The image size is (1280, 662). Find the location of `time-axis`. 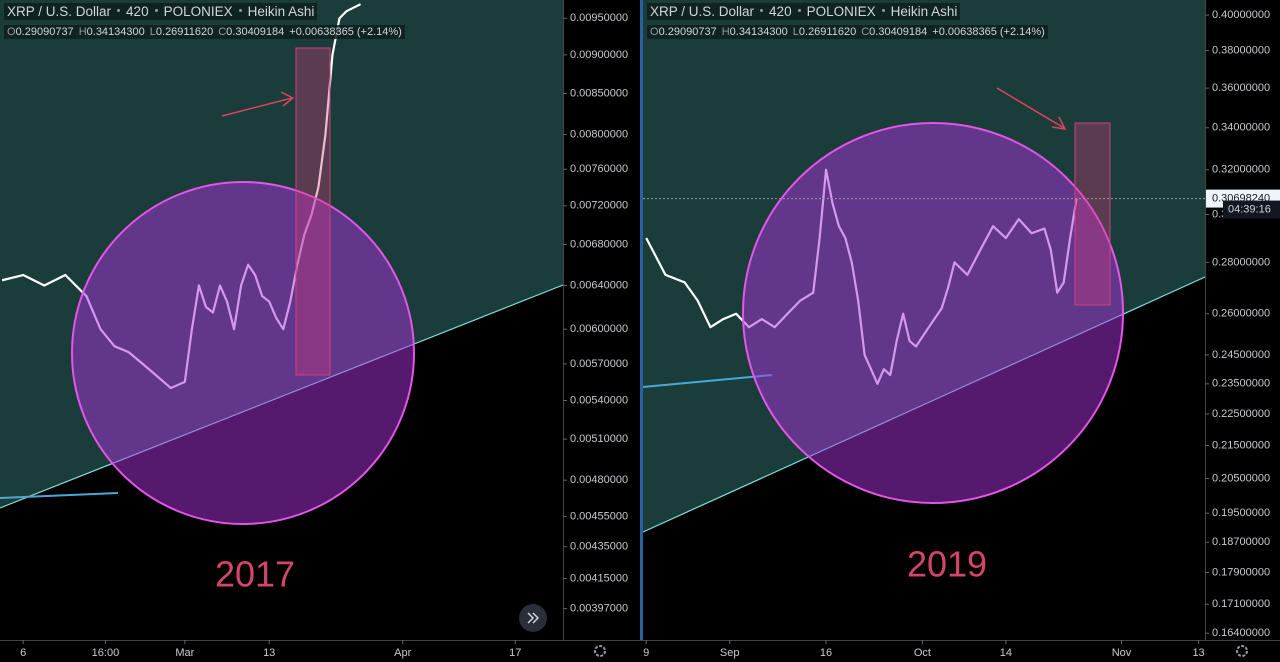

time-axis is located at coordinates (640, 651).